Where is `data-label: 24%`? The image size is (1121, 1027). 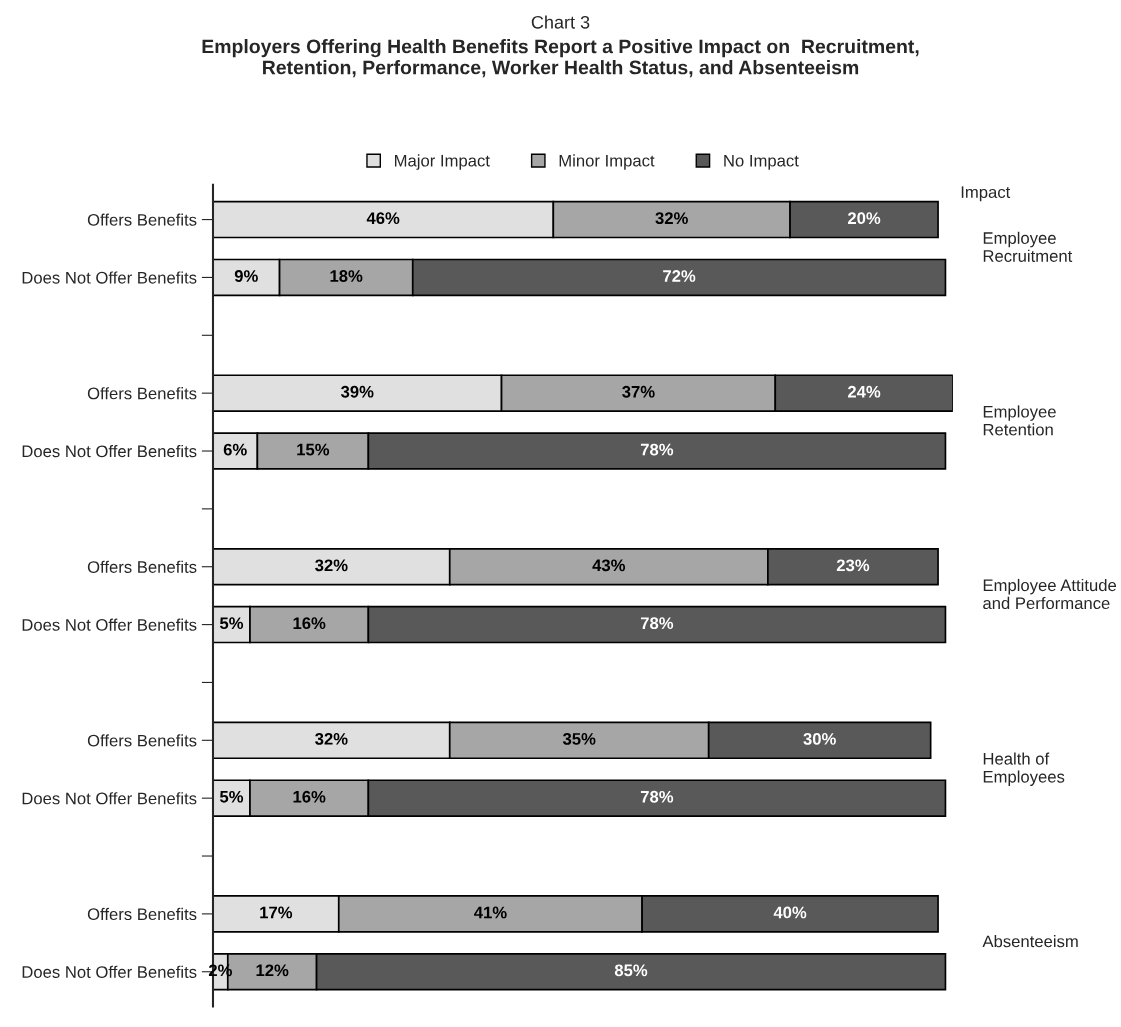 data-label: 24% is located at coordinates (864, 391).